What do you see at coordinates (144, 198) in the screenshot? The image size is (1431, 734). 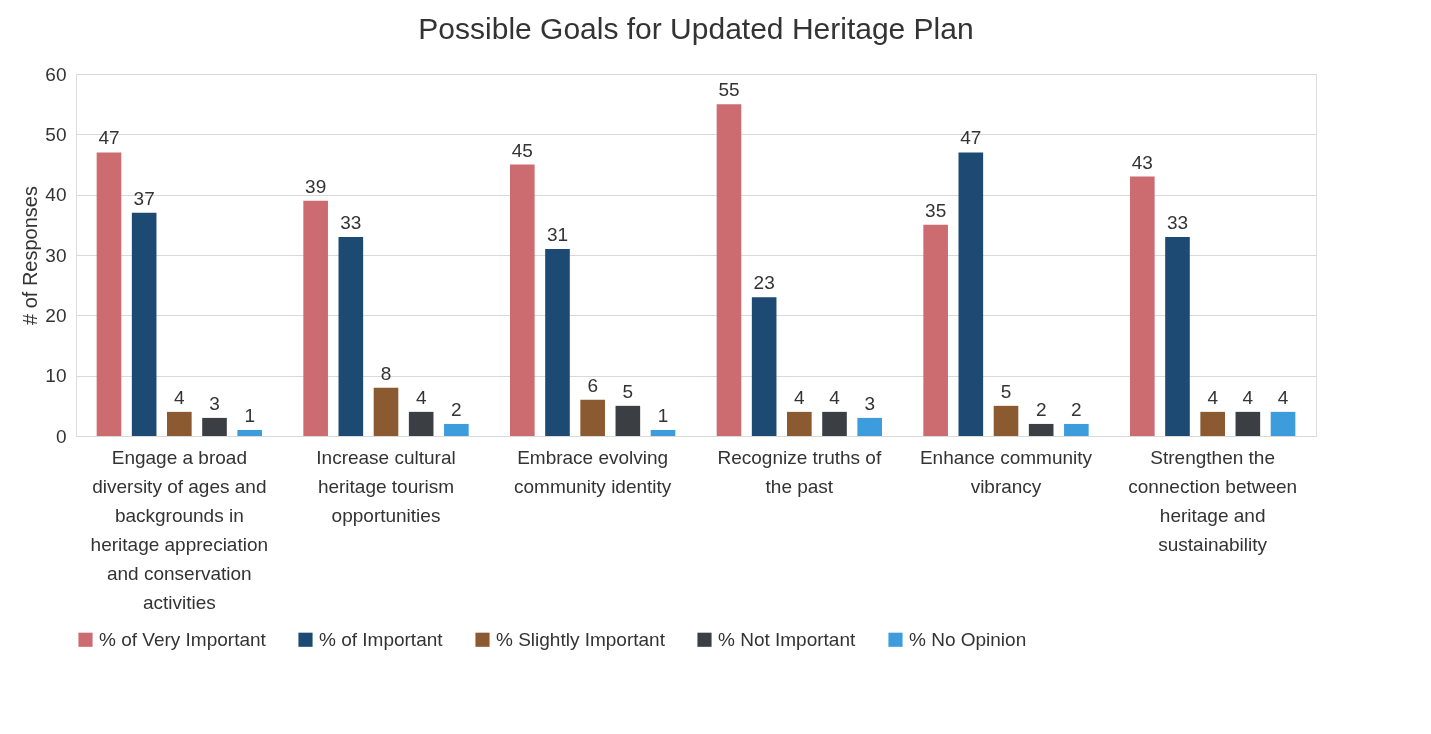 I see `data-label: 37` at bounding box center [144, 198].